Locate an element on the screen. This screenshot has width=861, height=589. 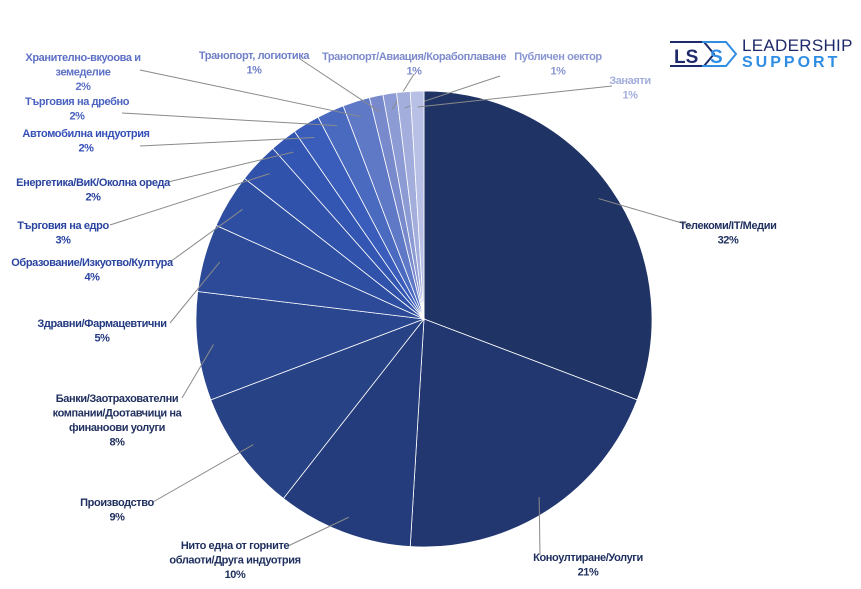
slice-category-label: Транопорт, логиотика is located at coordinates (255, 56).